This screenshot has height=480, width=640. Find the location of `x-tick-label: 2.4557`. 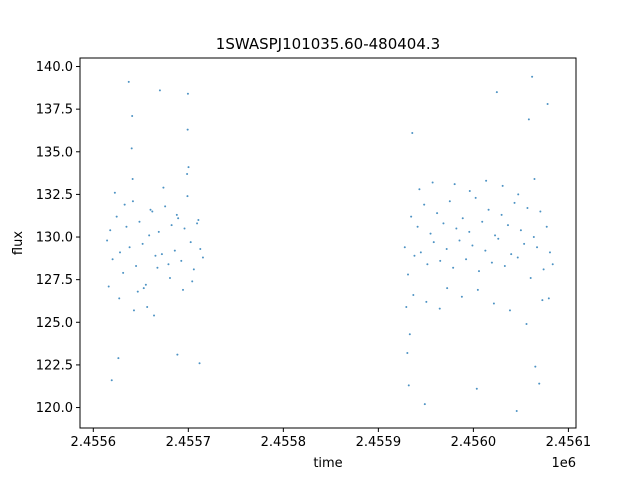

x-tick-label: 2.4557 is located at coordinates (189, 442).